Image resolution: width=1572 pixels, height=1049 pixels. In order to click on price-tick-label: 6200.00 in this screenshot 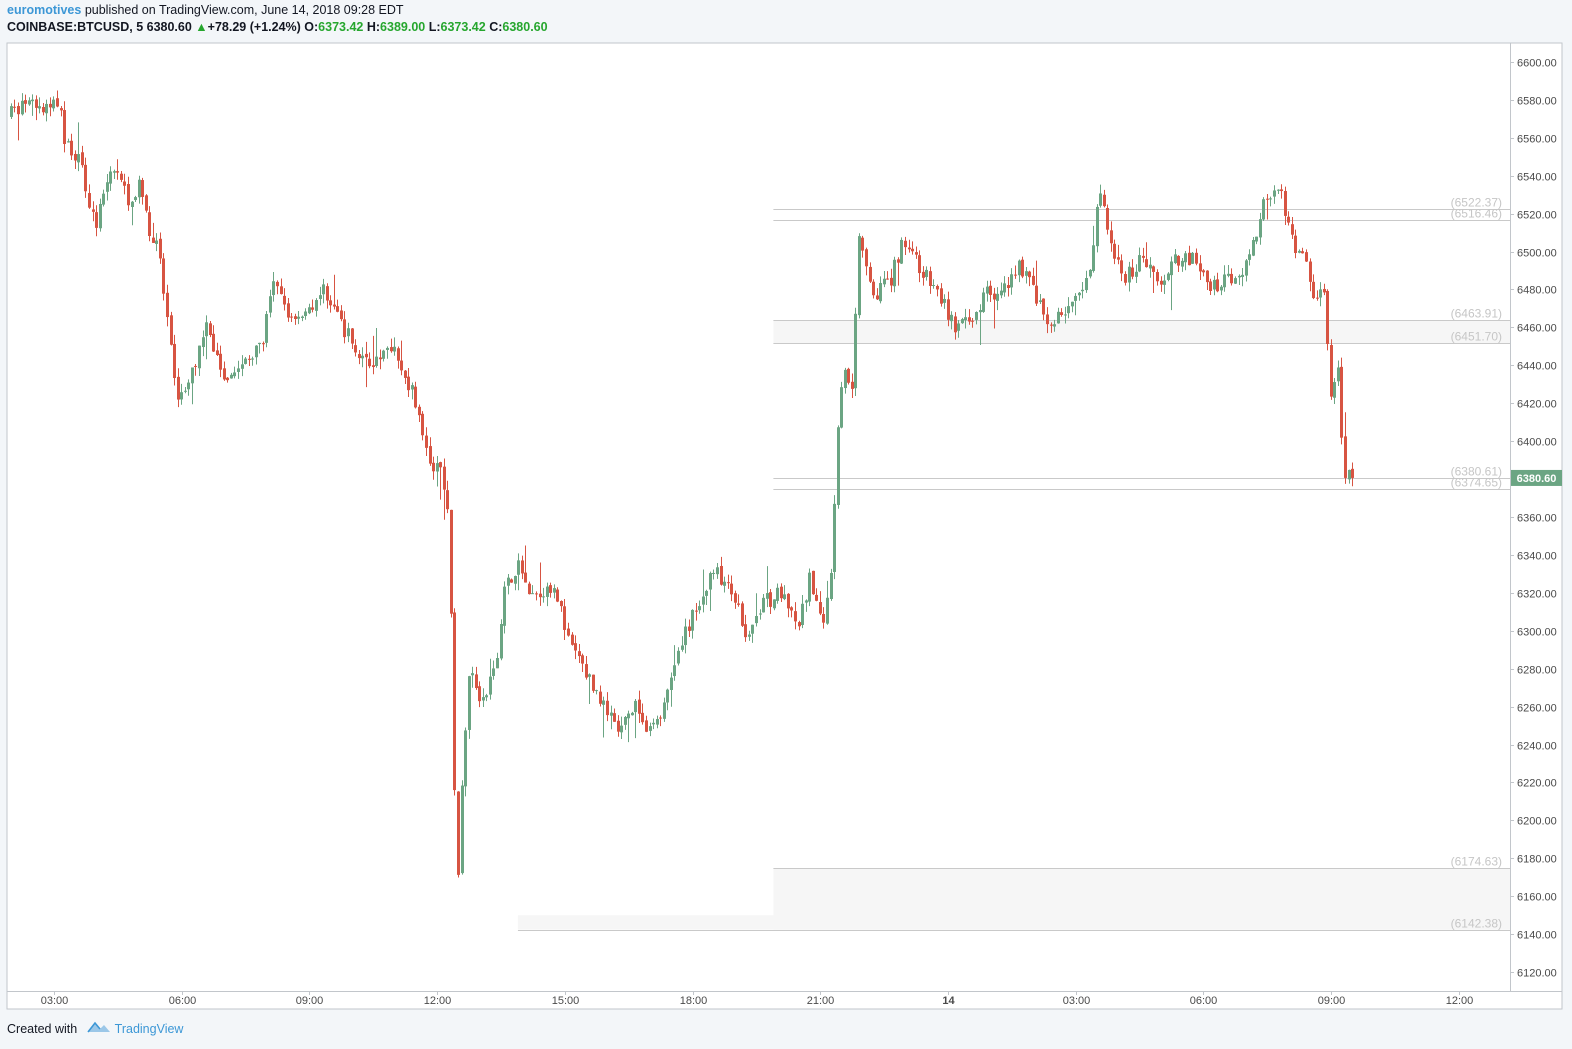, I will do `click(1537, 822)`.